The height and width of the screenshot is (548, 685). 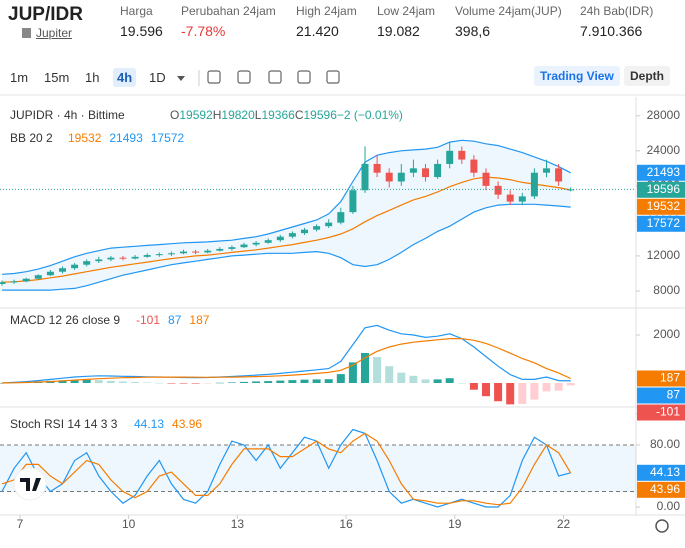 I want to click on y-tick-label: 12000, so click(x=664, y=255).